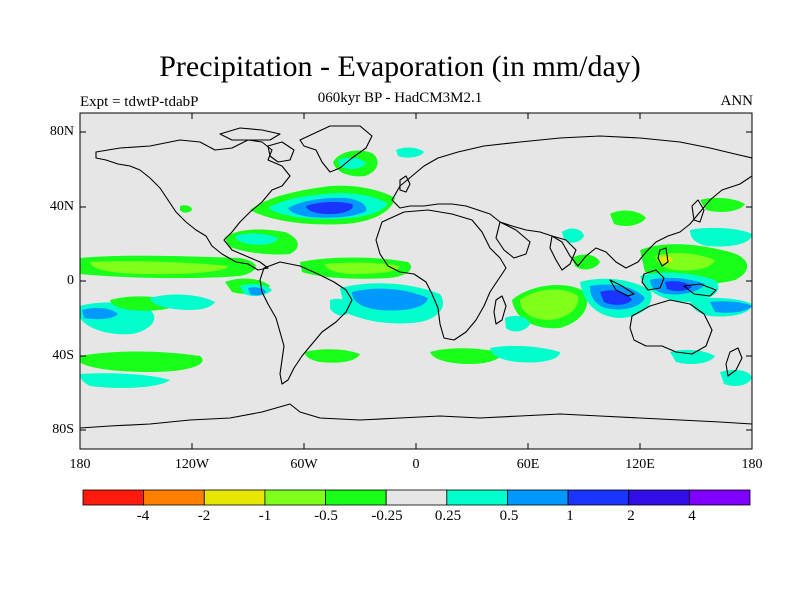  Describe the element at coordinates (586, 262) in the screenshot. I see `pe-field-green-bay-of-bengal` at that location.